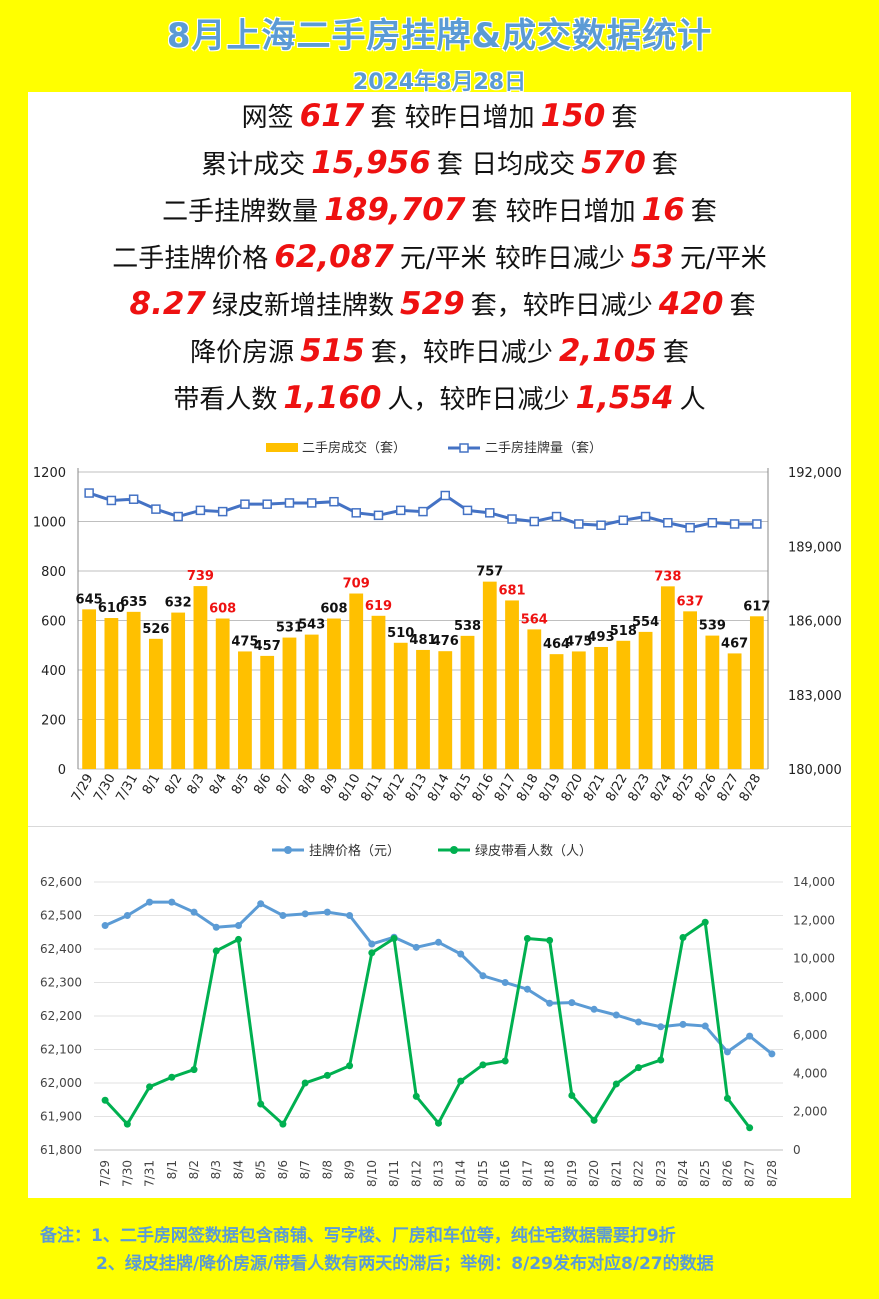  What do you see at coordinates (797, 1150) in the screenshot?
I see `y-right-tick-label: 0` at bounding box center [797, 1150].